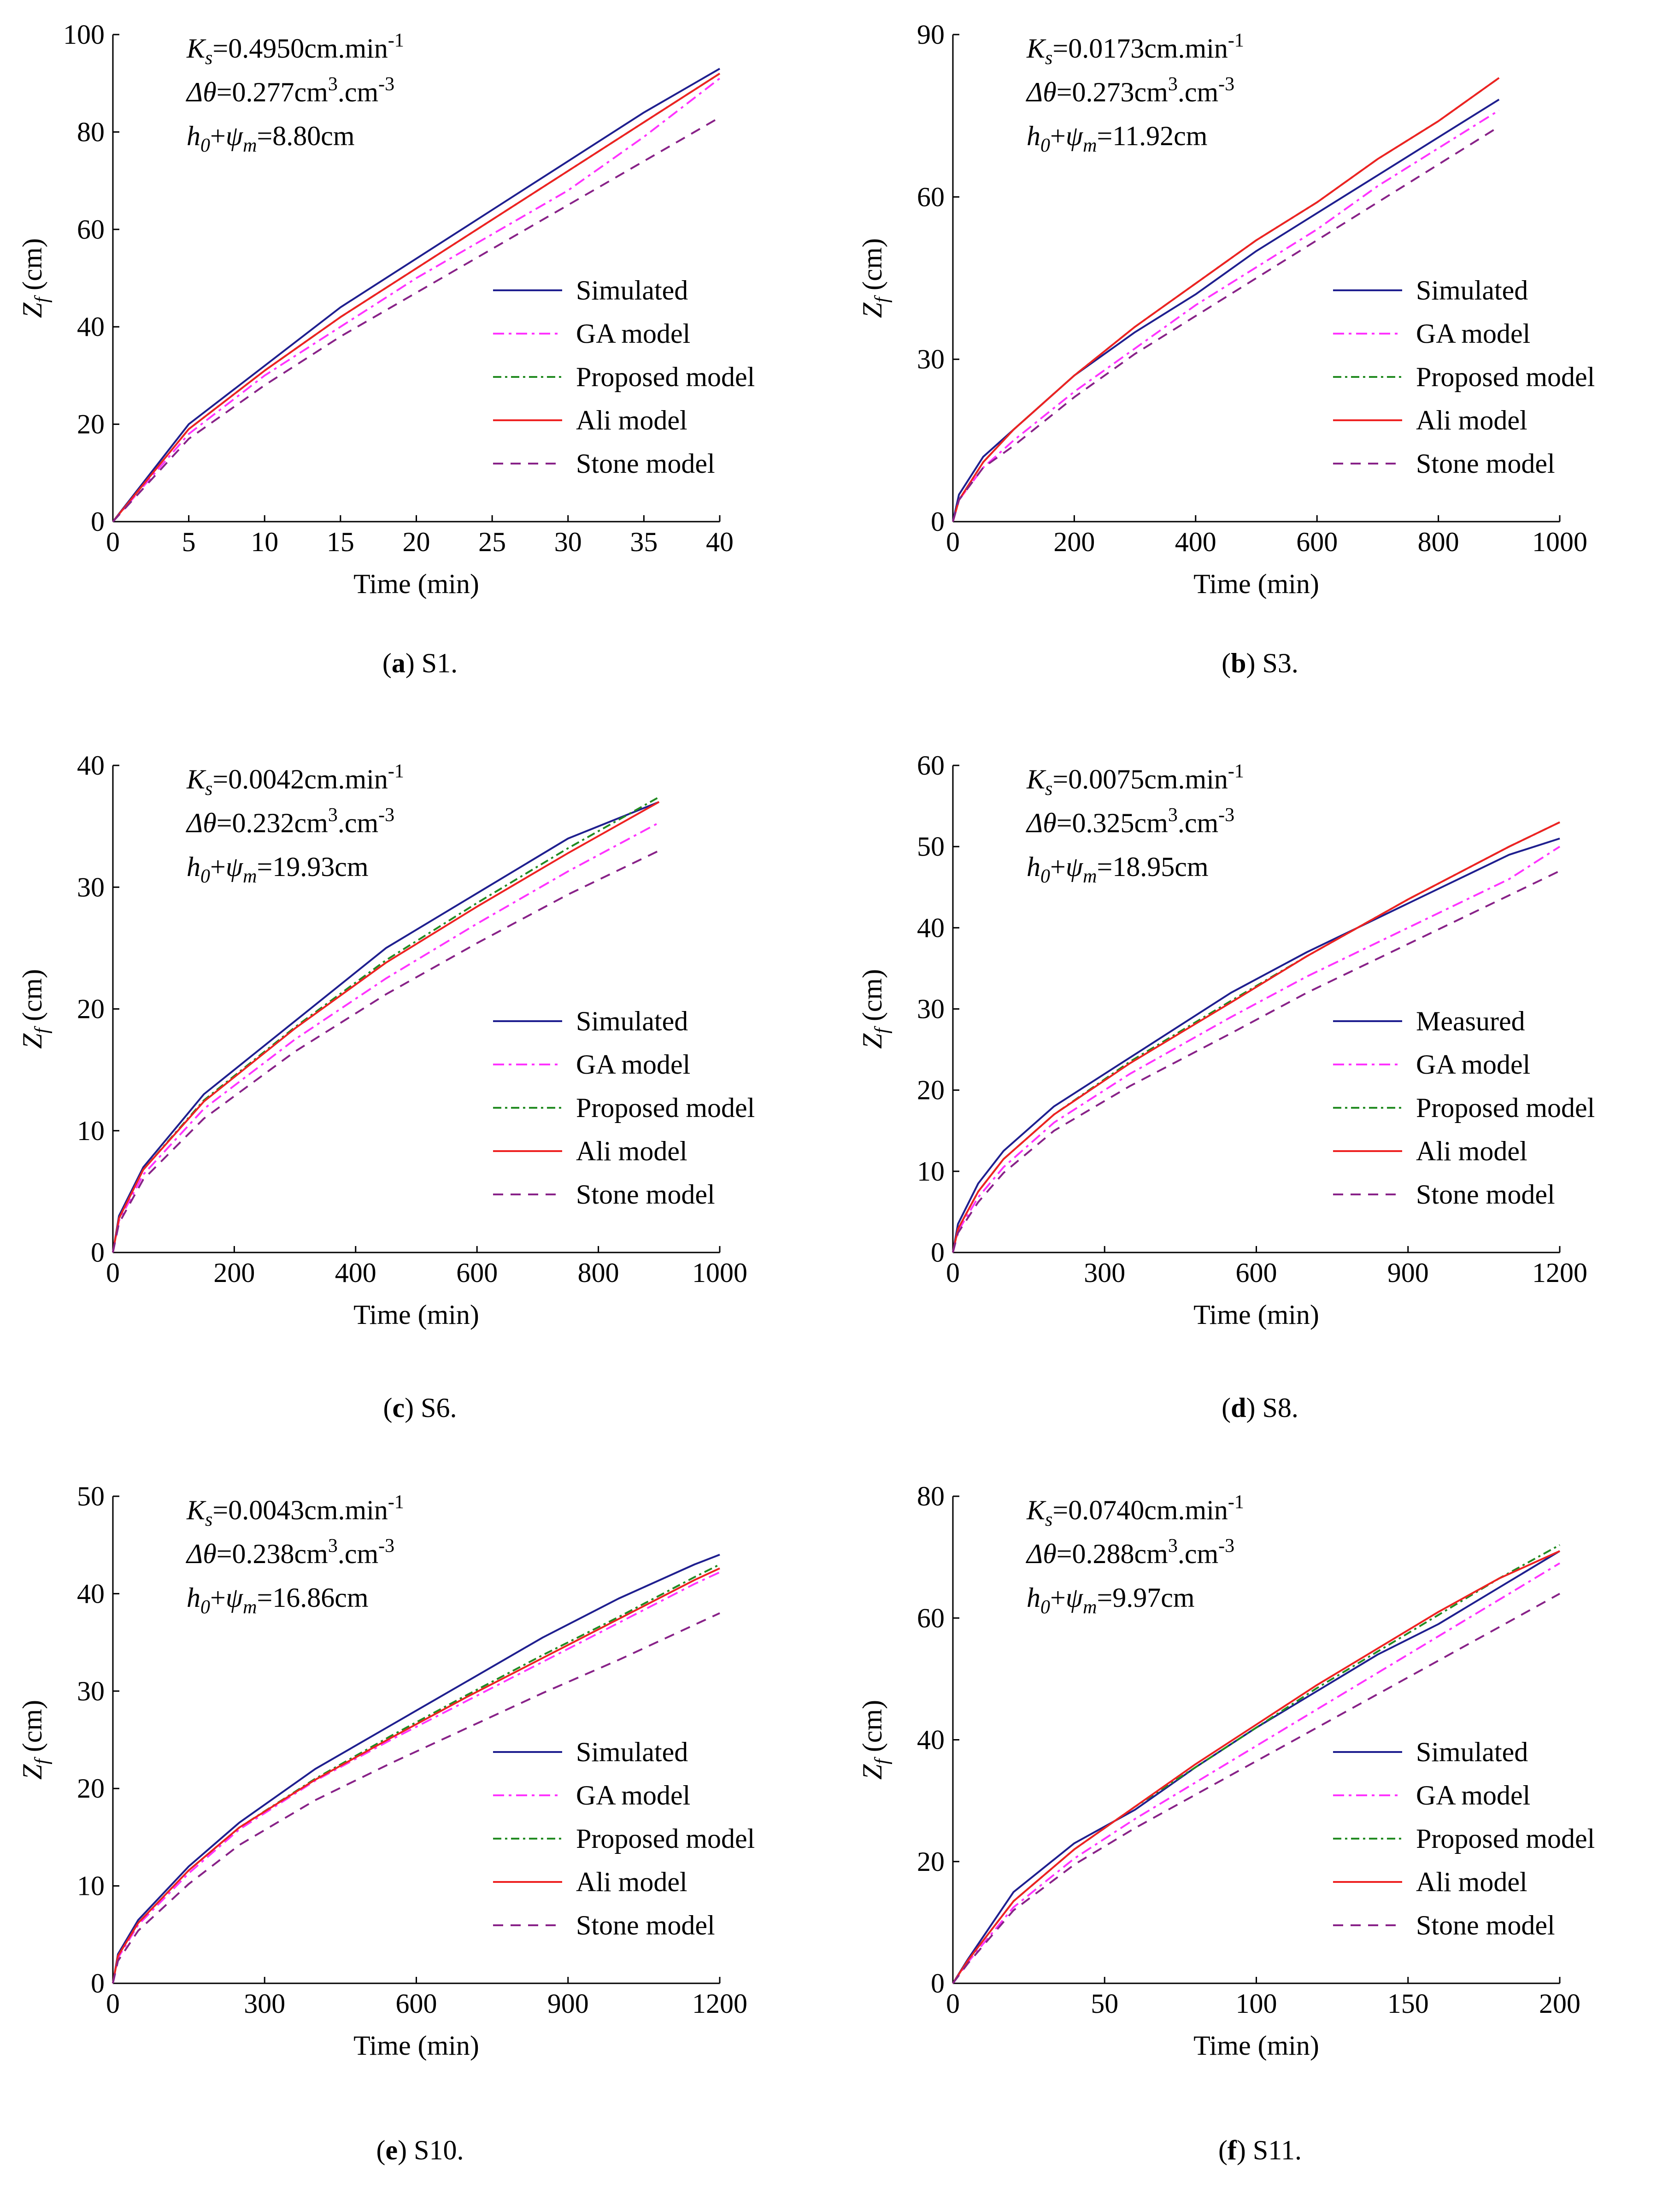  I want to click on chart-b-param-dtheta-exp: -3, so click(1226, 84).